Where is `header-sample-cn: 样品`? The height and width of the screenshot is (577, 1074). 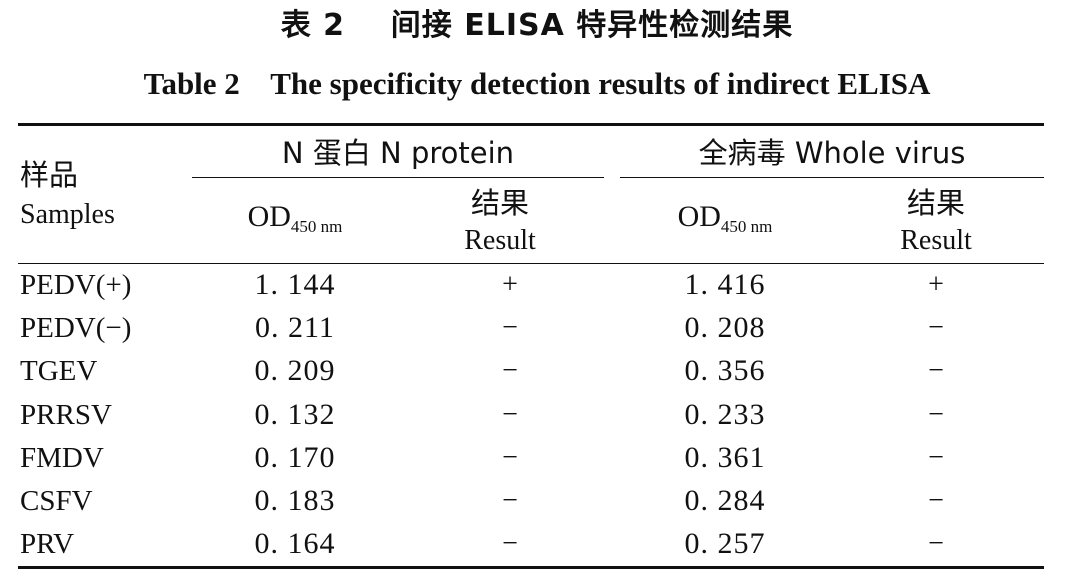
header-sample-cn: 样品 is located at coordinates (49, 175).